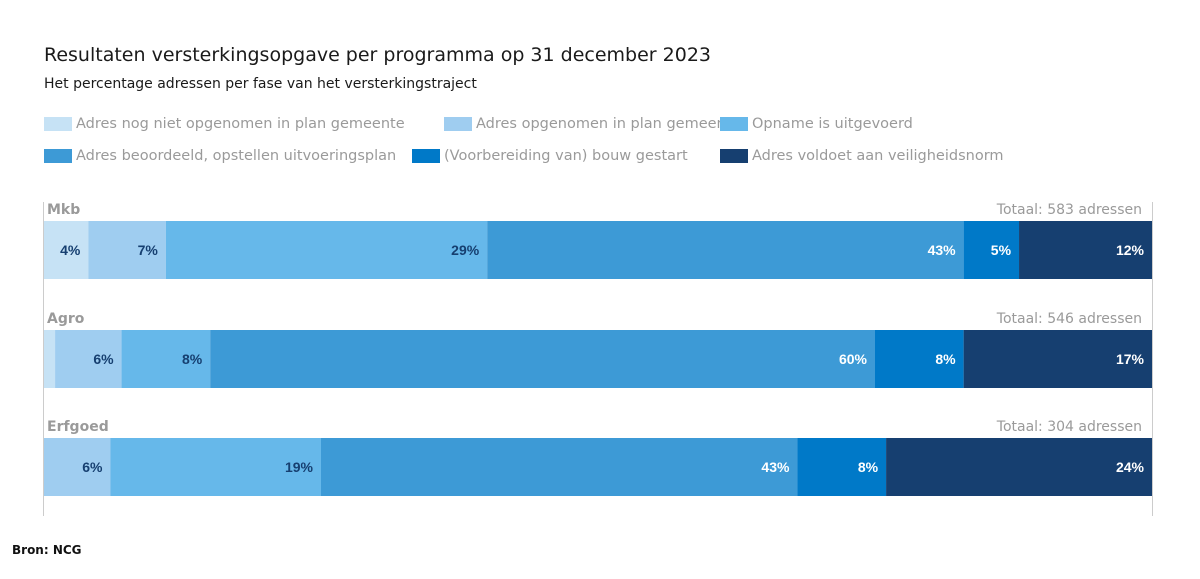  What do you see at coordinates (1130, 359) in the screenshot?
I see `data-label: 17%` at bounding box center [1130, 359].